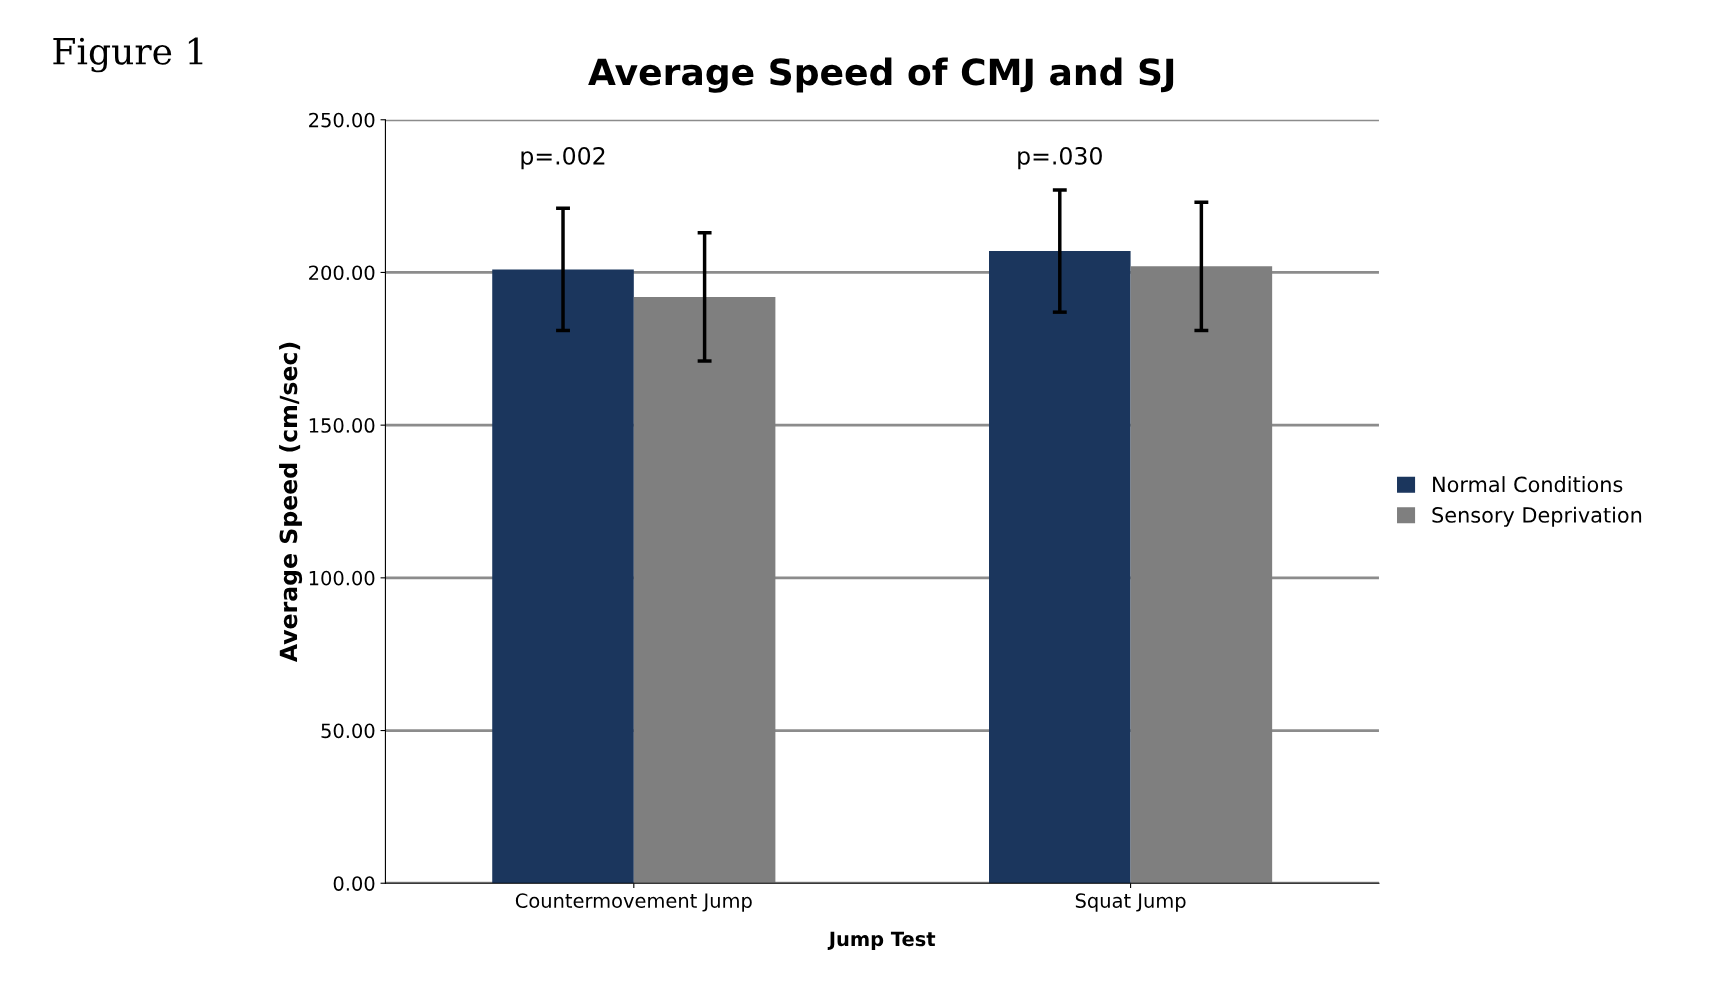  Describe the element at coordinates (633, 902) in the screenshot. I see `x-tick-label: Countermovement Jump` at that location.